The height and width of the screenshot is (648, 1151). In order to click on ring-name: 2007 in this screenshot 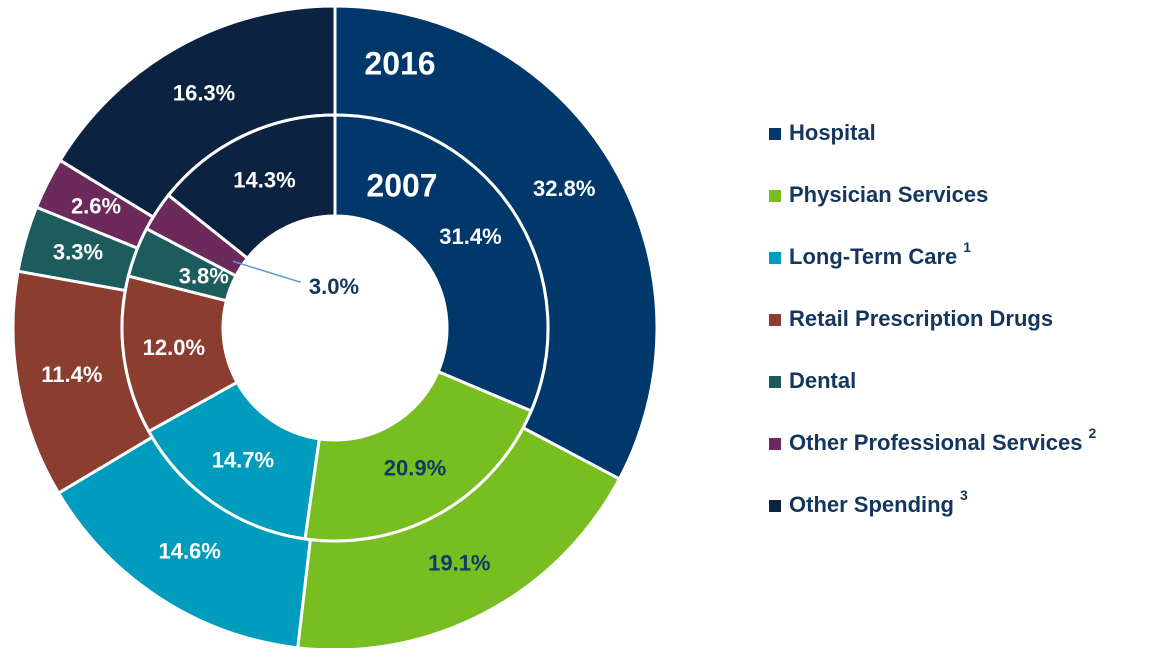, I will do `click(401, 185)`.